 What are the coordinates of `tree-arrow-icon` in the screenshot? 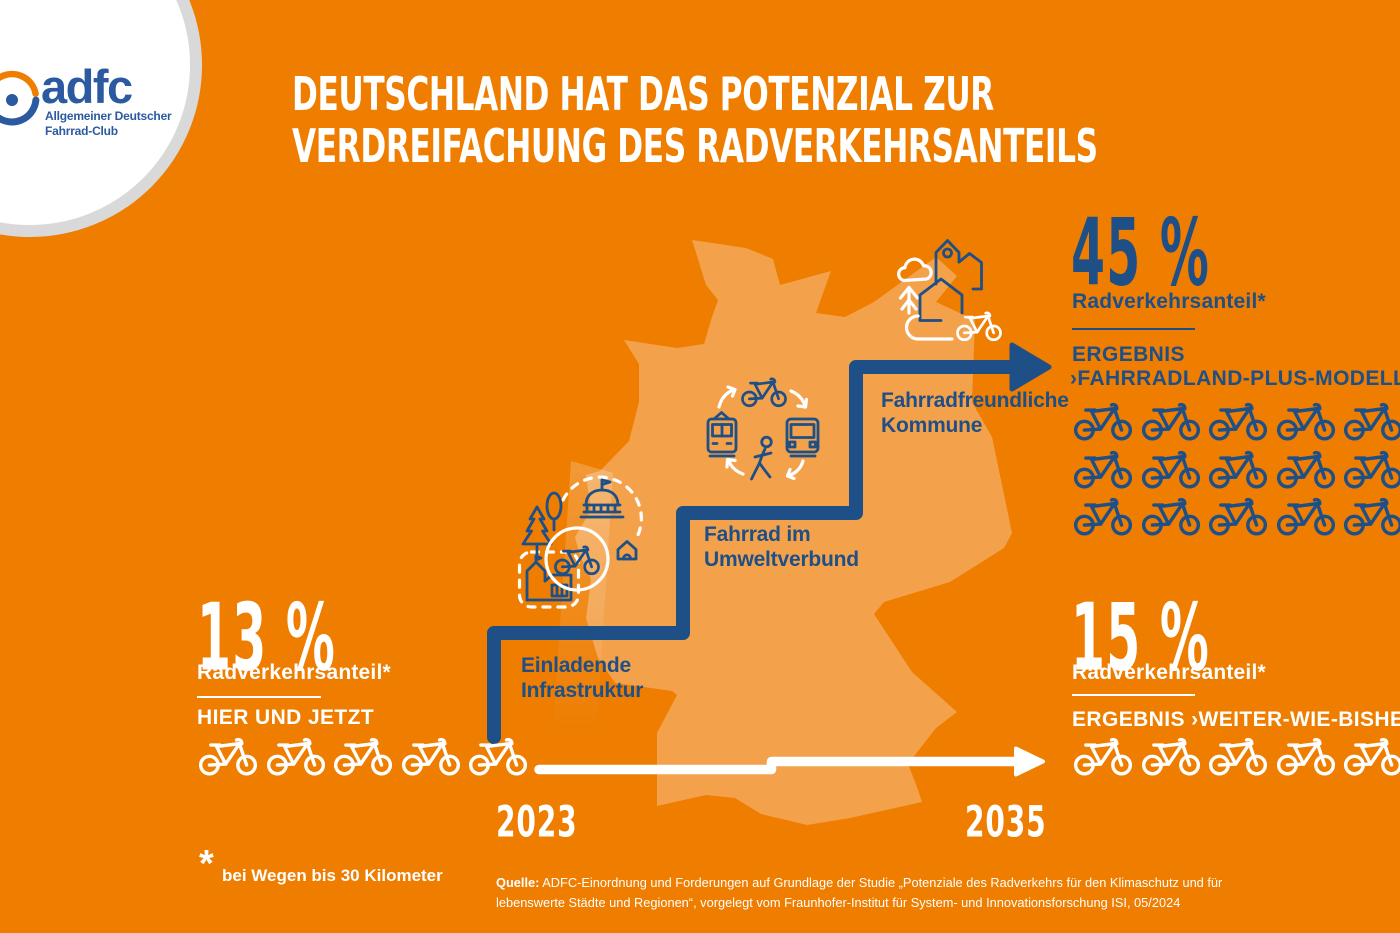 It's located at (909, 300).